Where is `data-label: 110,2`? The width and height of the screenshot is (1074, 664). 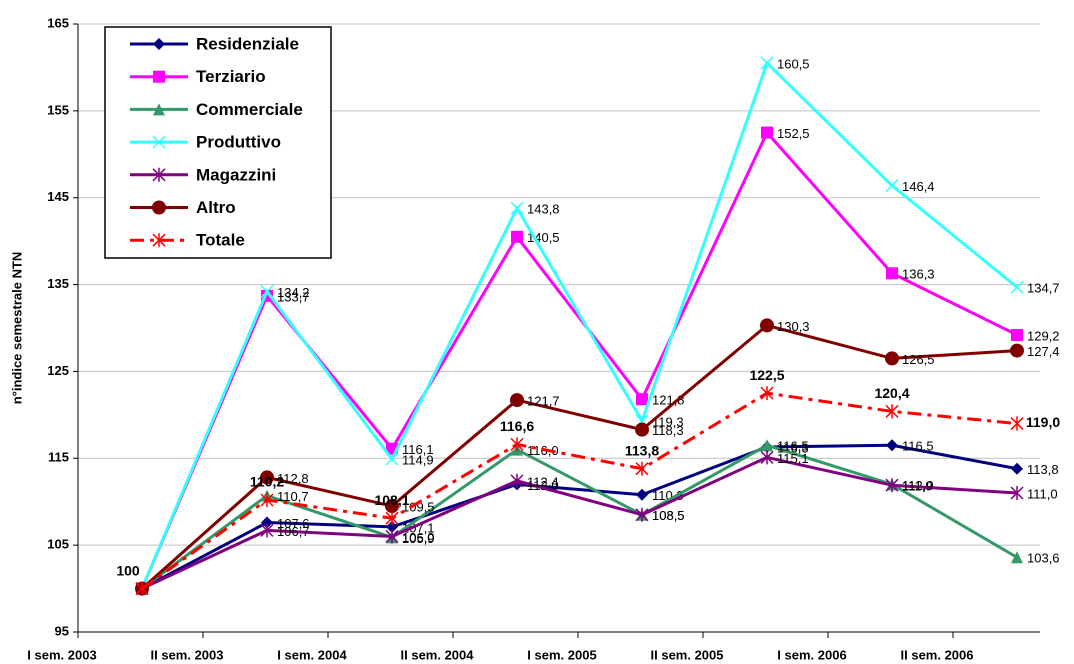
data-label: 110,2 is located at coordinates (267, 482).